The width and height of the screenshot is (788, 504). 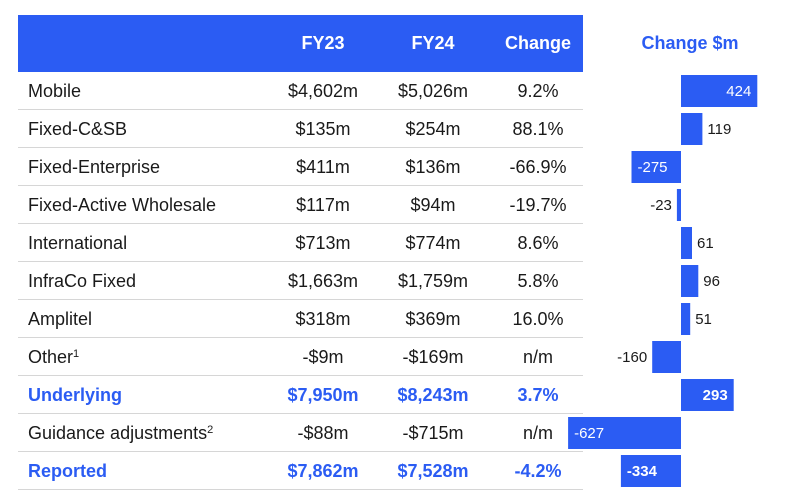 What do you see at coordinates (210, 430) in the screenshot?
I see `footnote-marker: 2` at bounding box center [210, 430].